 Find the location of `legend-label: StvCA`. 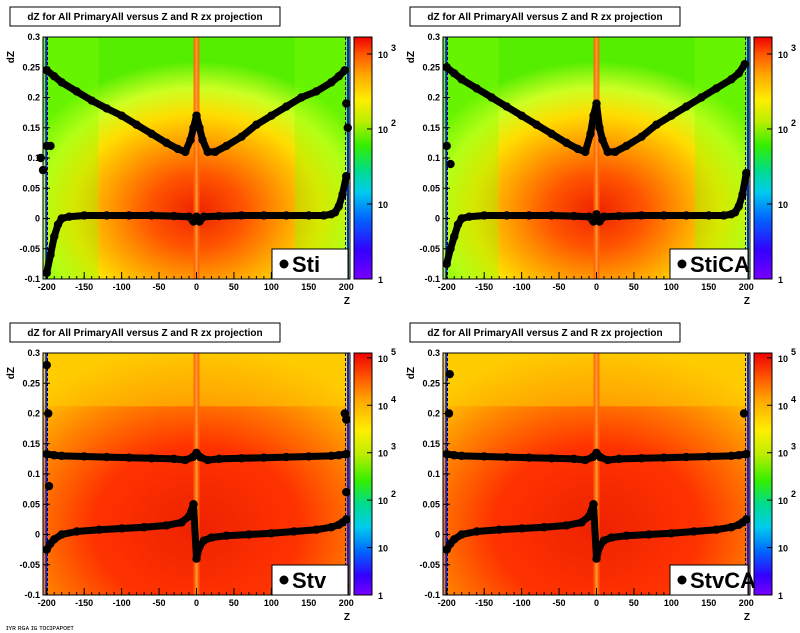

legend-label: StvCA is located at coordinates (723, 580).